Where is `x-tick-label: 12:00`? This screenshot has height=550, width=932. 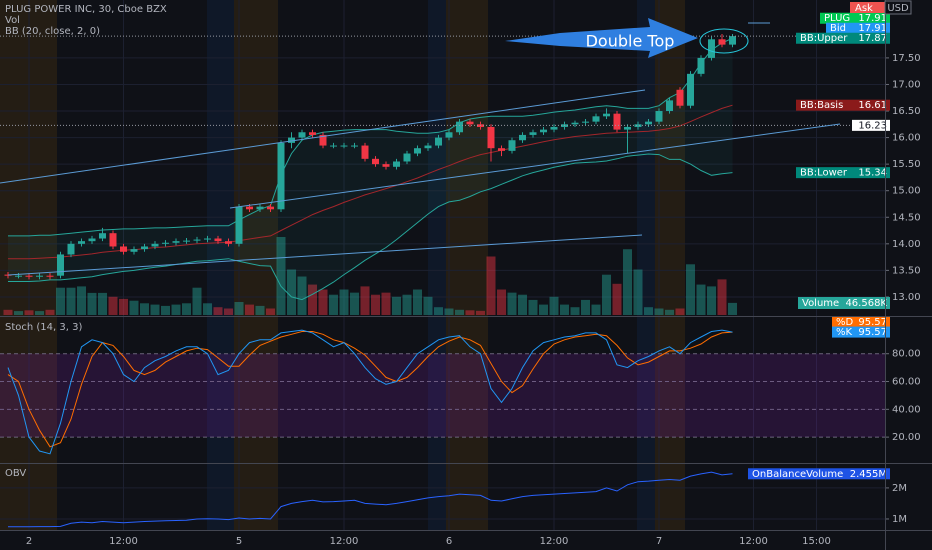
x-tick-label: 12:00 is located at coordinates (123, 541).